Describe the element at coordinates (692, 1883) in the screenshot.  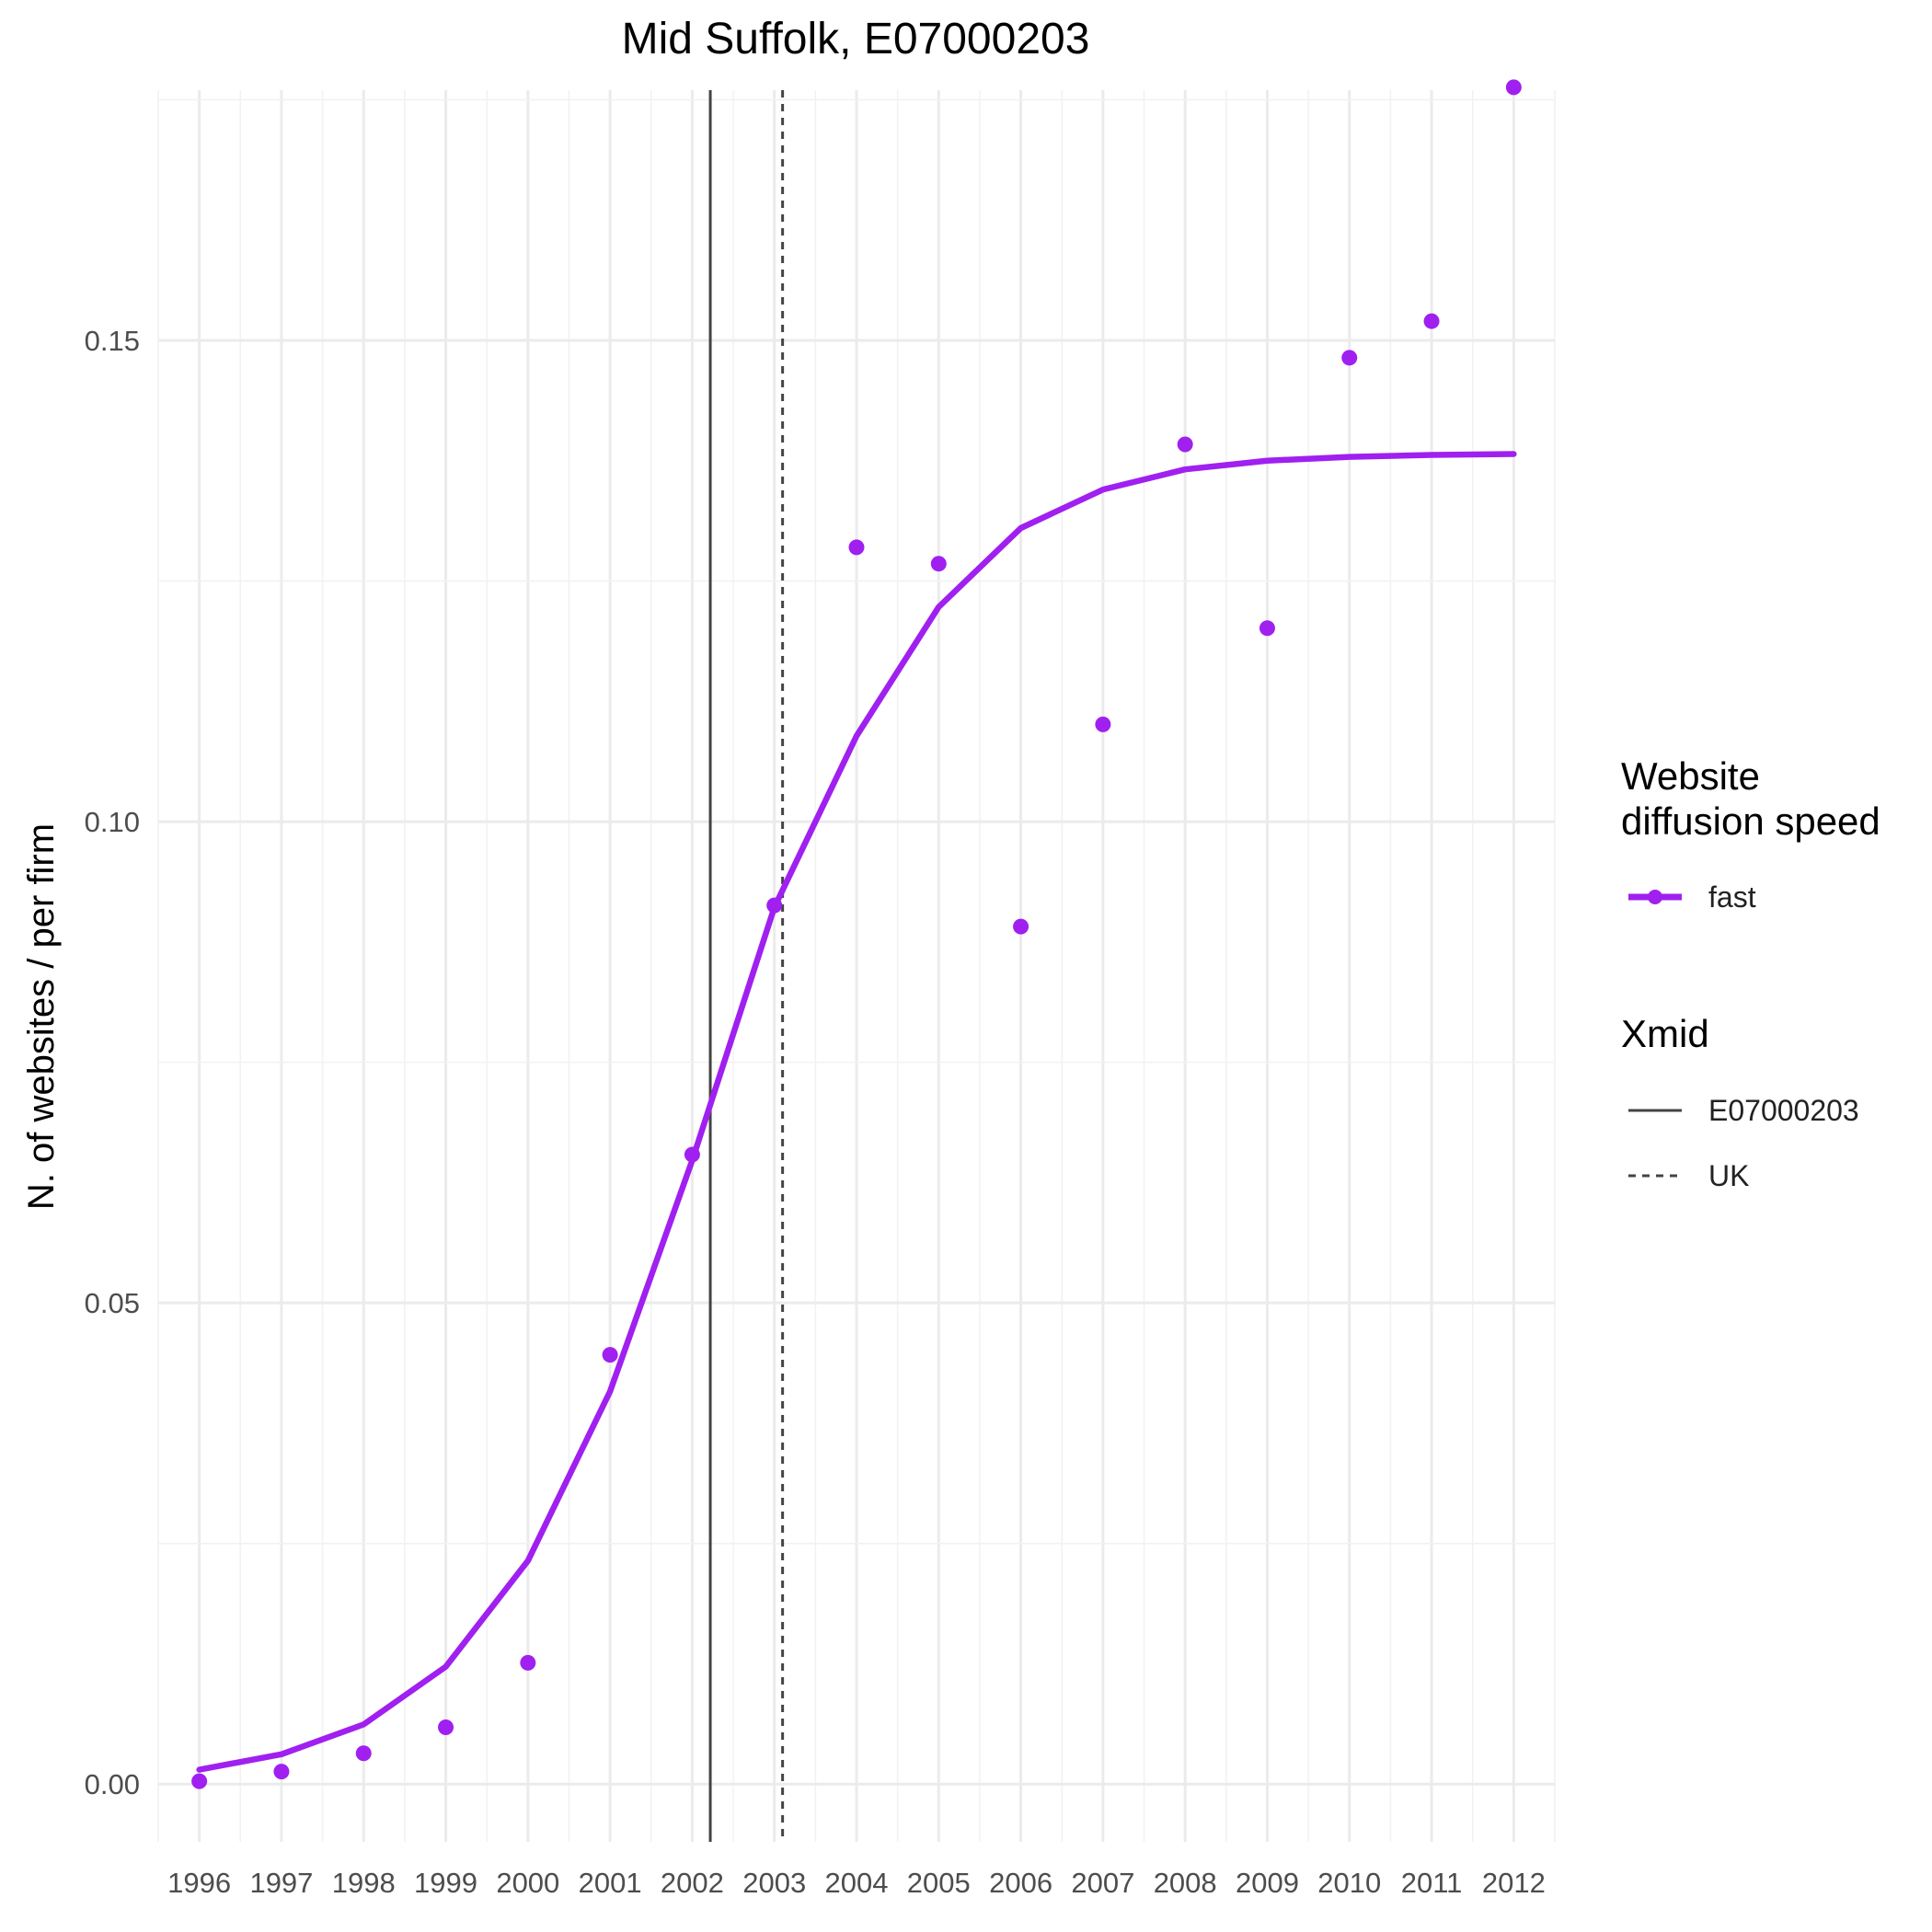
I see `x-tick-label: 2002` at that location.